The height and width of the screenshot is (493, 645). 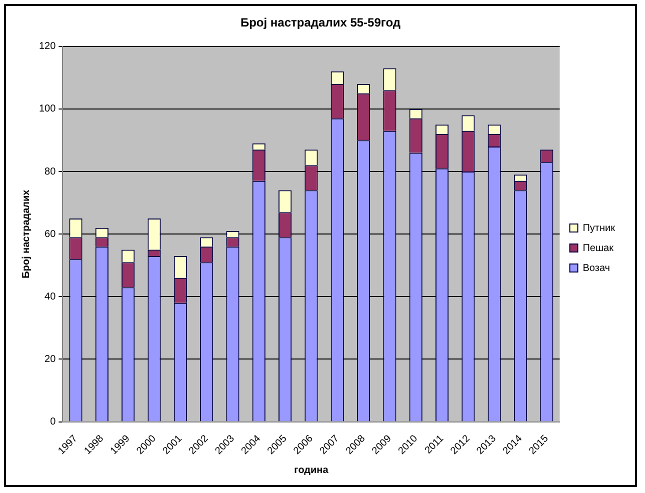 What do you see at coordinates (26, 233) in the screenshot?
I see `y-axis-title: Број настрадалих` at bounding box center [26, 233].